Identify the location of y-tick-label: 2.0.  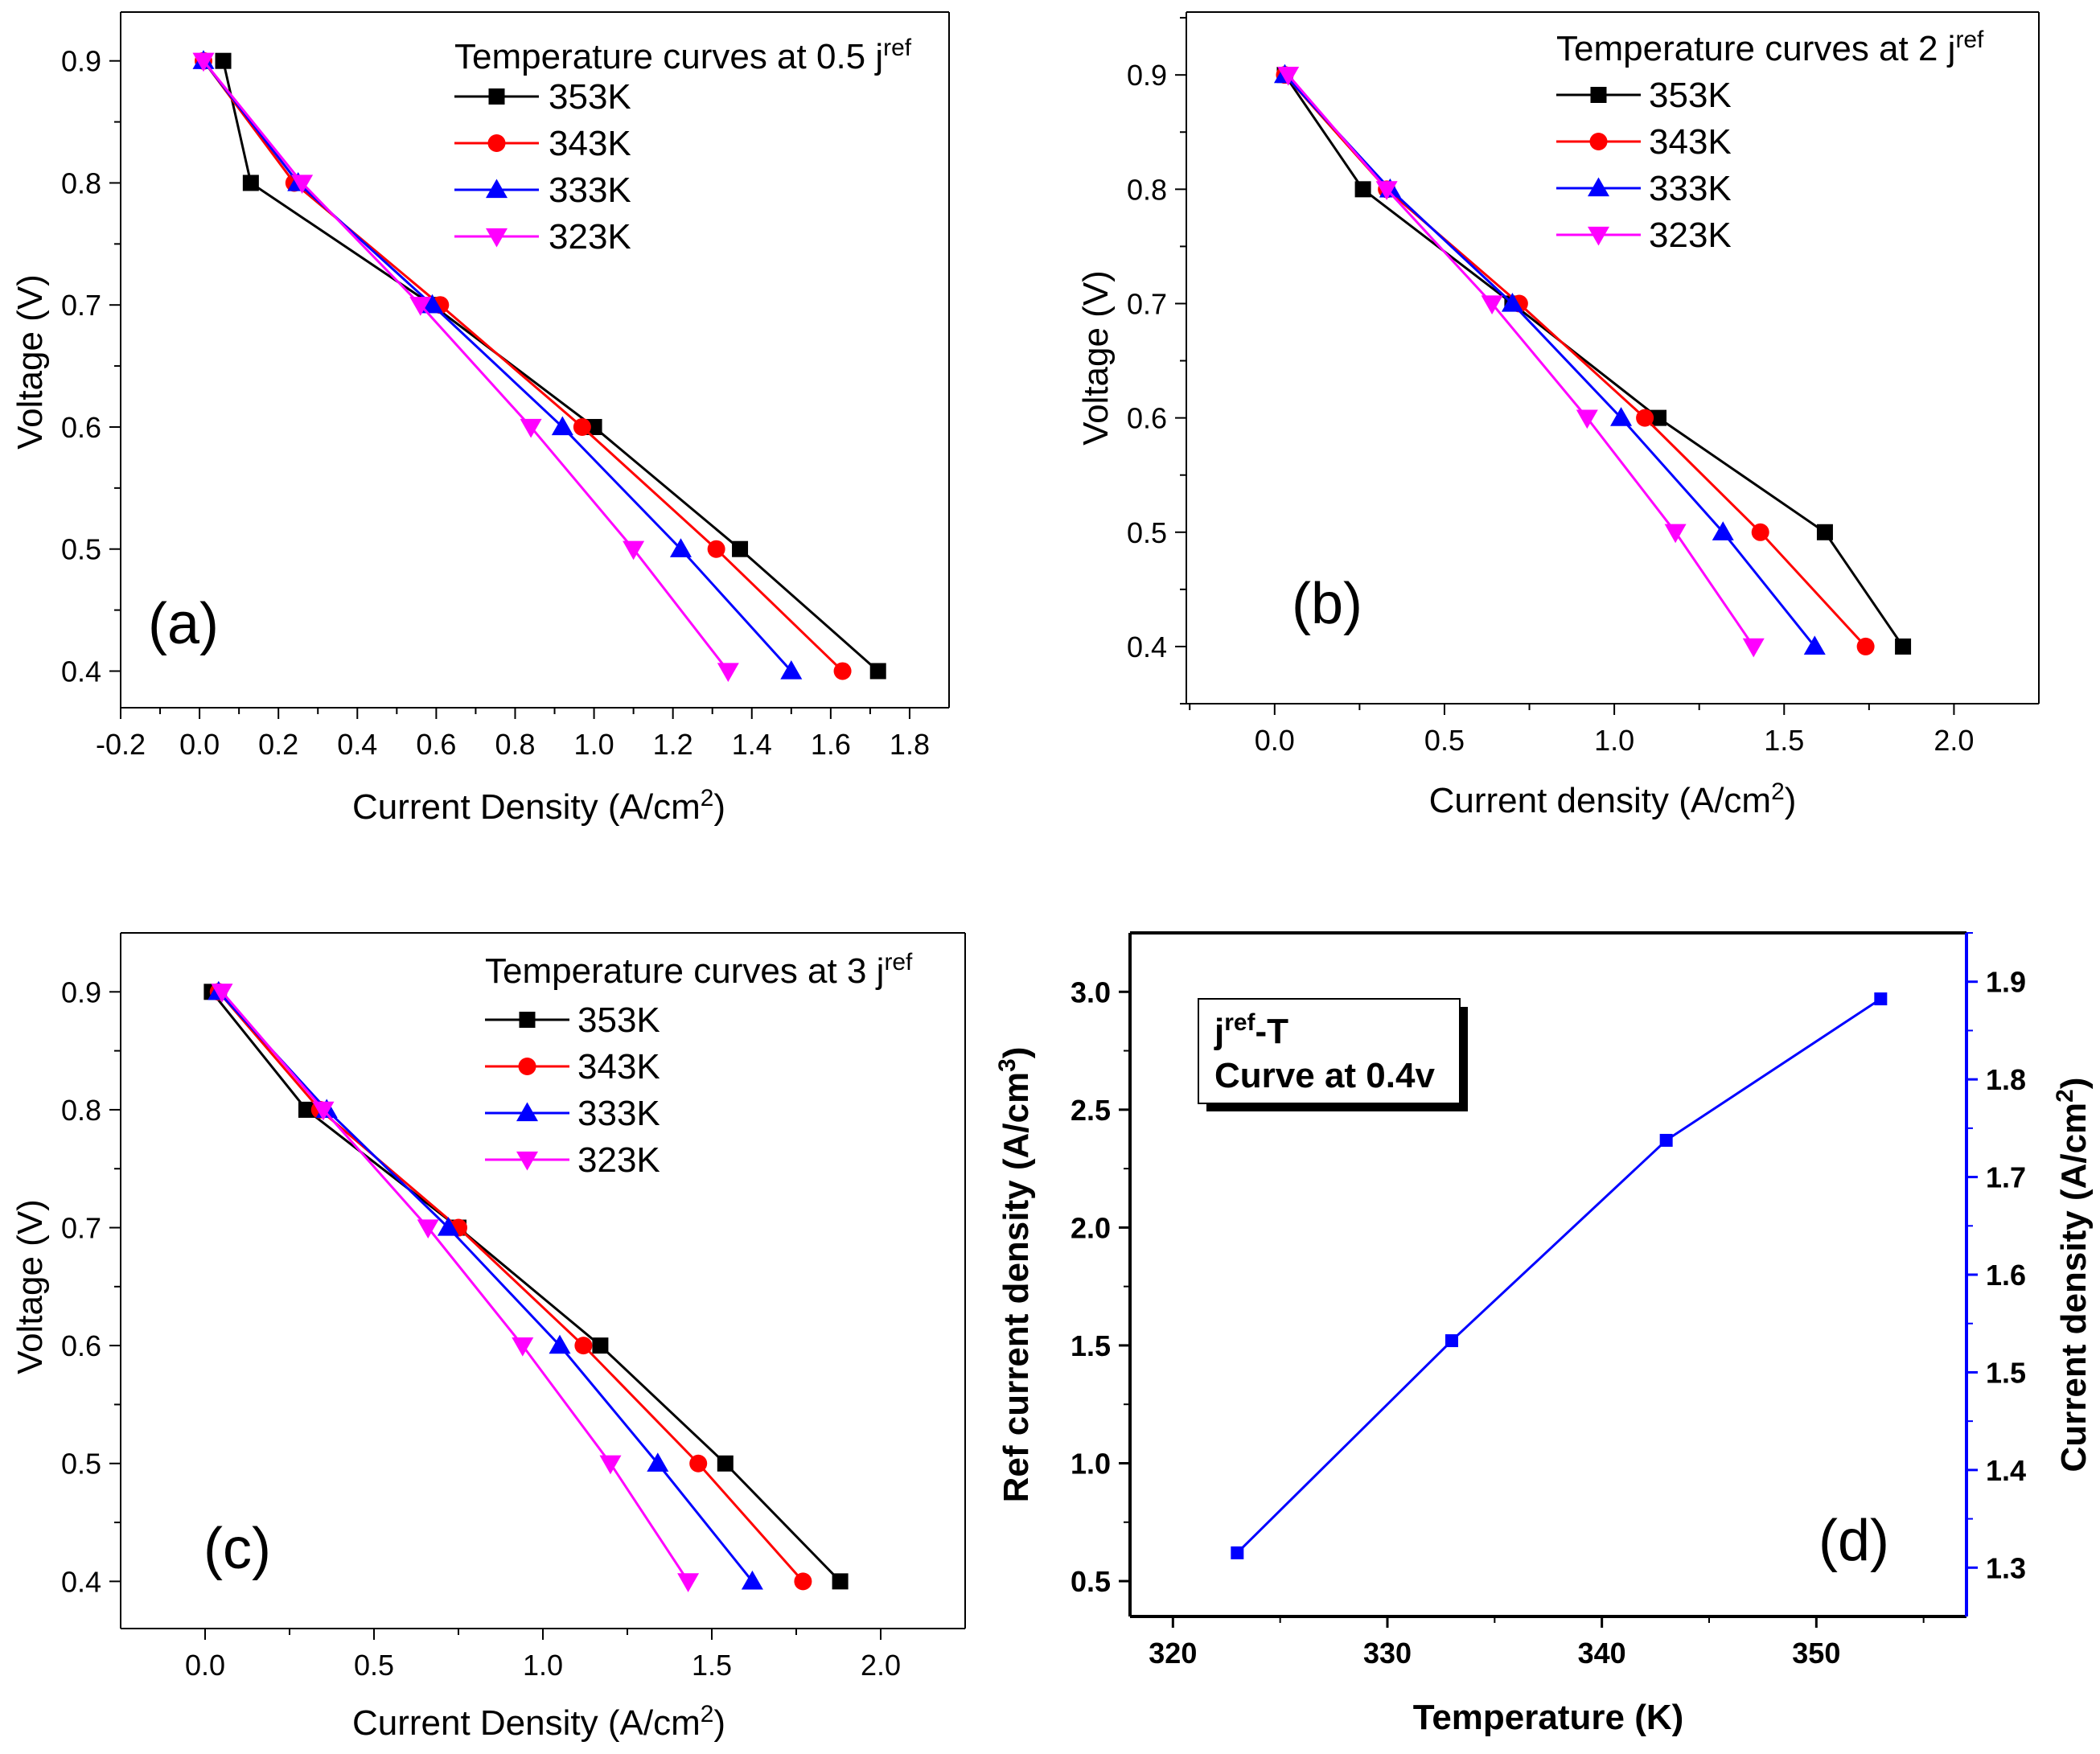
(1091, 1227).